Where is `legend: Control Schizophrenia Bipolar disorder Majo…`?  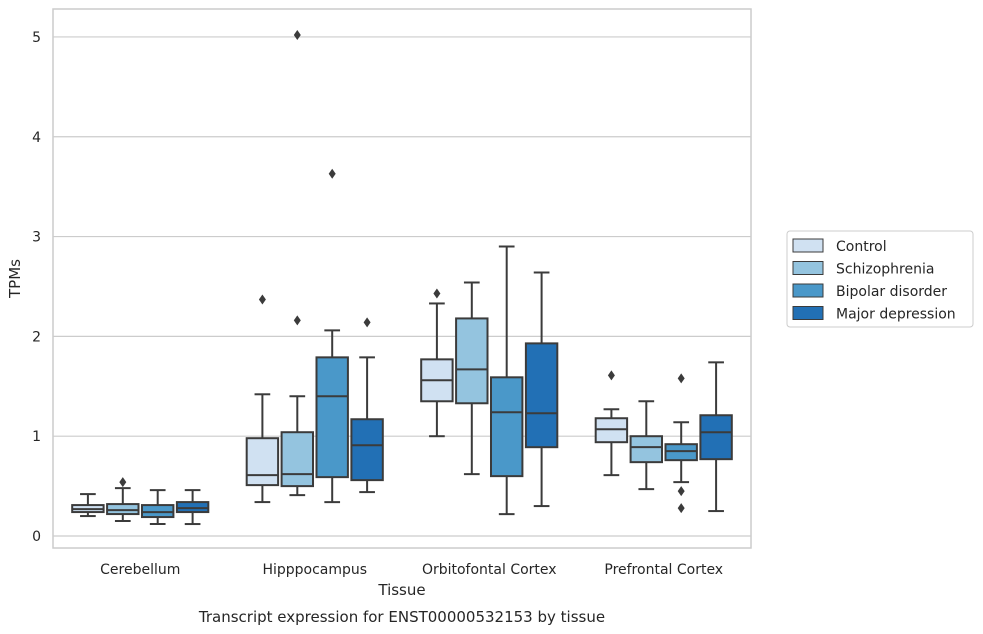
legend: Control Schizophrenia Bipolar disorder Majo… is located at coordinates (880, 279).